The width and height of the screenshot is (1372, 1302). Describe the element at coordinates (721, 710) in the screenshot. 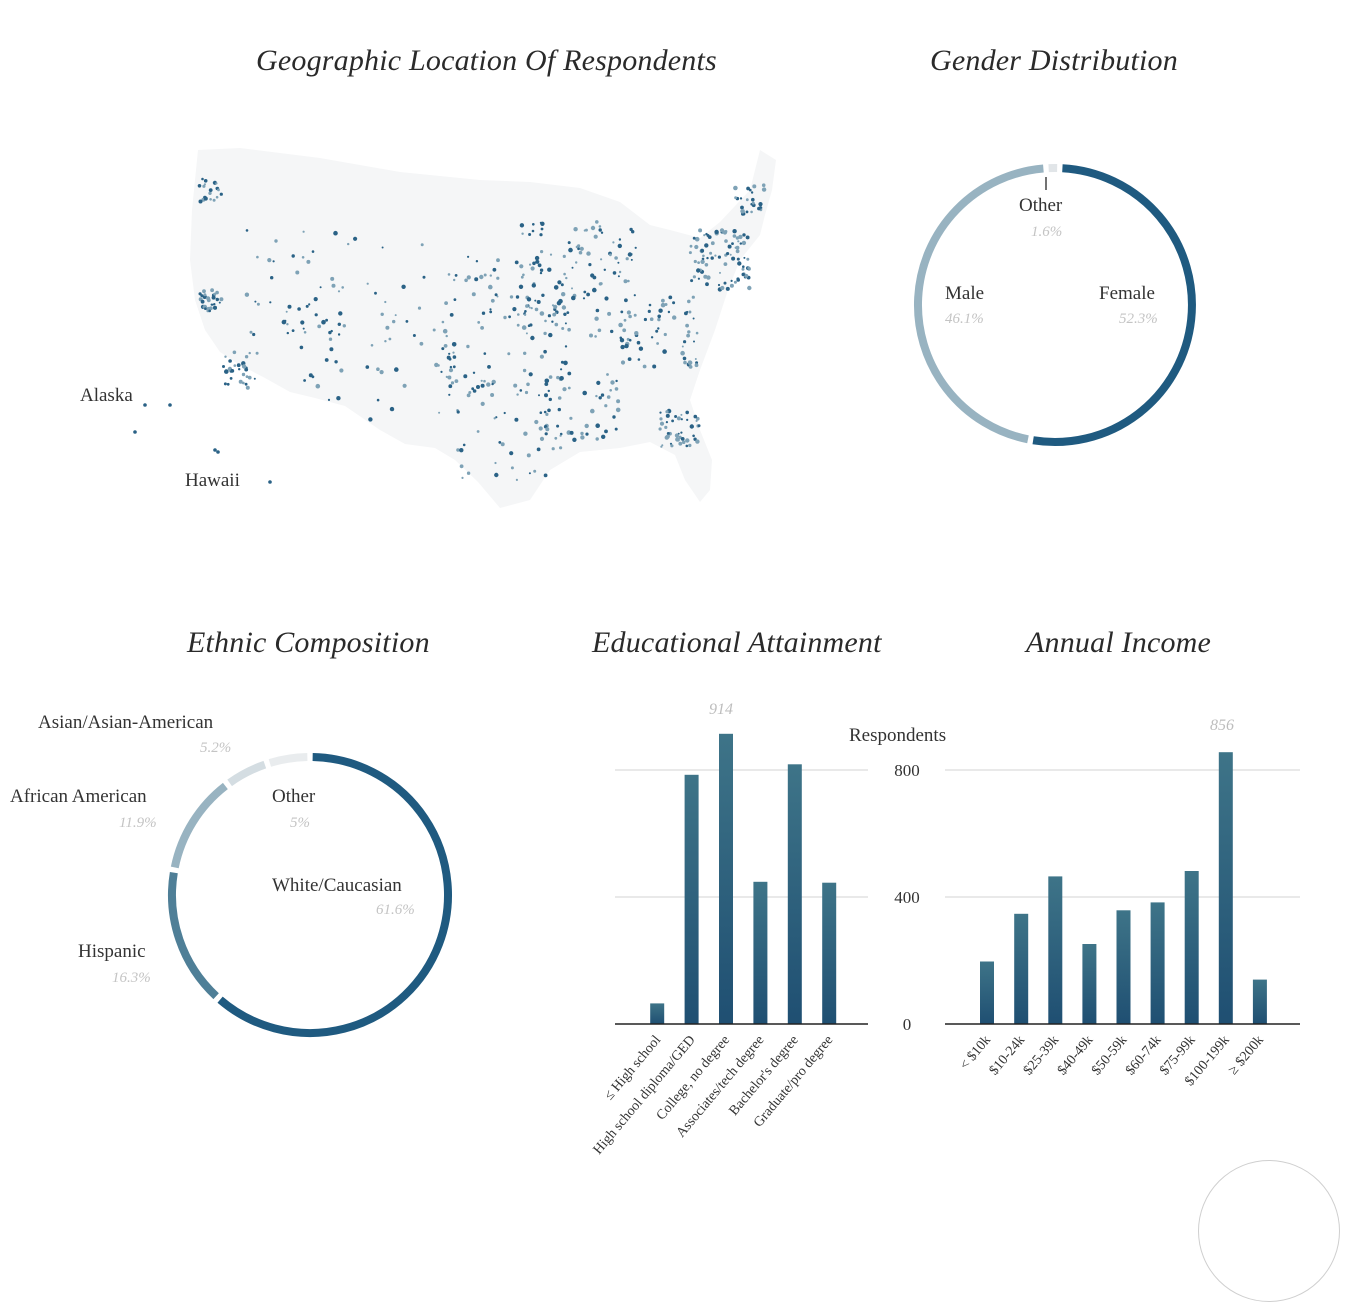

I see `education-max-label: 914` at that location.